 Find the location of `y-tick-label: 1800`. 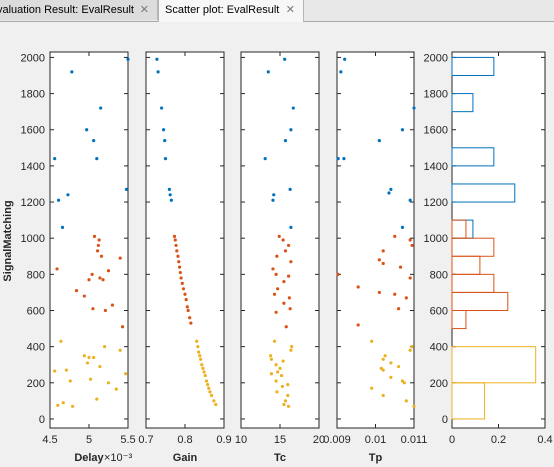

y-tick-label: 1800 is located at coordinates (33, 95).